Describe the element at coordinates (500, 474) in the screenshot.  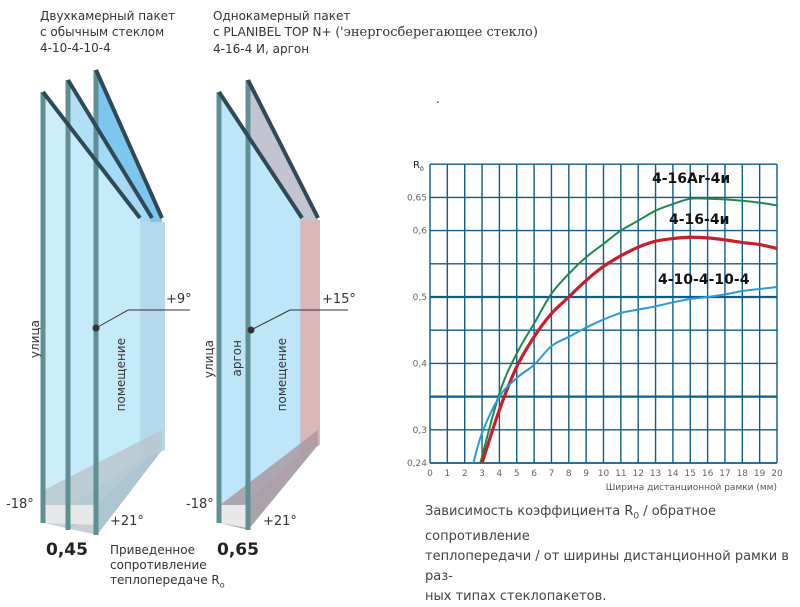
I see `x-tick-label: 4` at that location.